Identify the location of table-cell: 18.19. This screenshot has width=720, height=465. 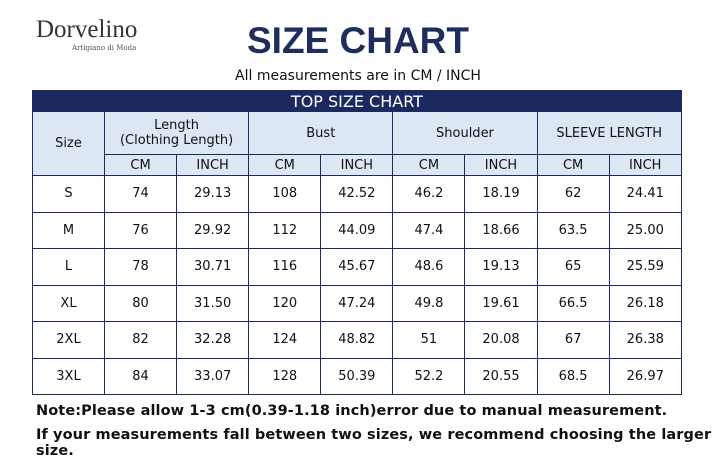
(501, 194).